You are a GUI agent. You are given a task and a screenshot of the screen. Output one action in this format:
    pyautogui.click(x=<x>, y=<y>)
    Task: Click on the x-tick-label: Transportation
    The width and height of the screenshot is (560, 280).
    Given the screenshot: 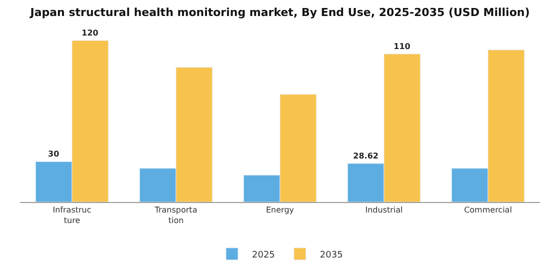 What is the action you would take?
    pyautogui.click(x=176, y=215)
    